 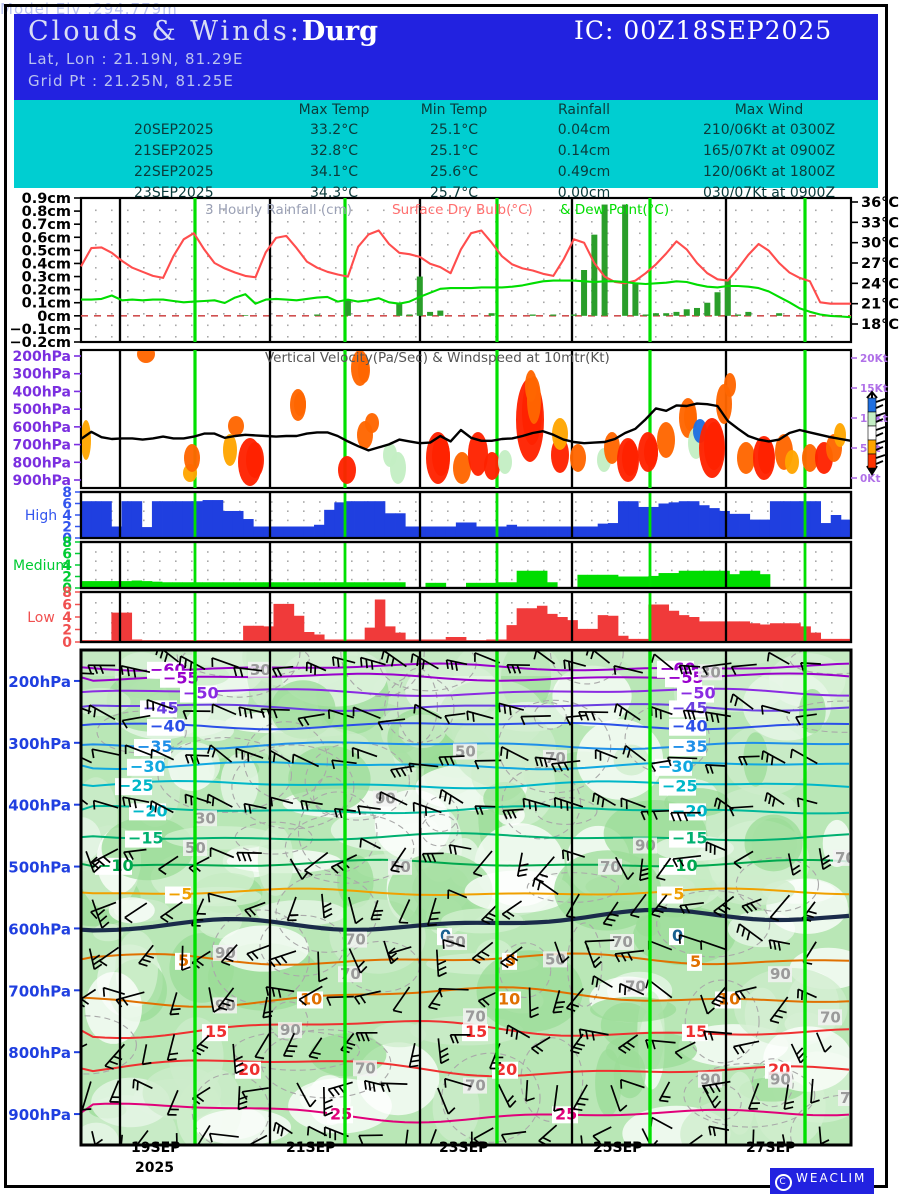 What do you see at coordinates (46, 225) in the screenshot?
I see `rainfall-ytick: 0.7cm` at bounding box center [46, 225].